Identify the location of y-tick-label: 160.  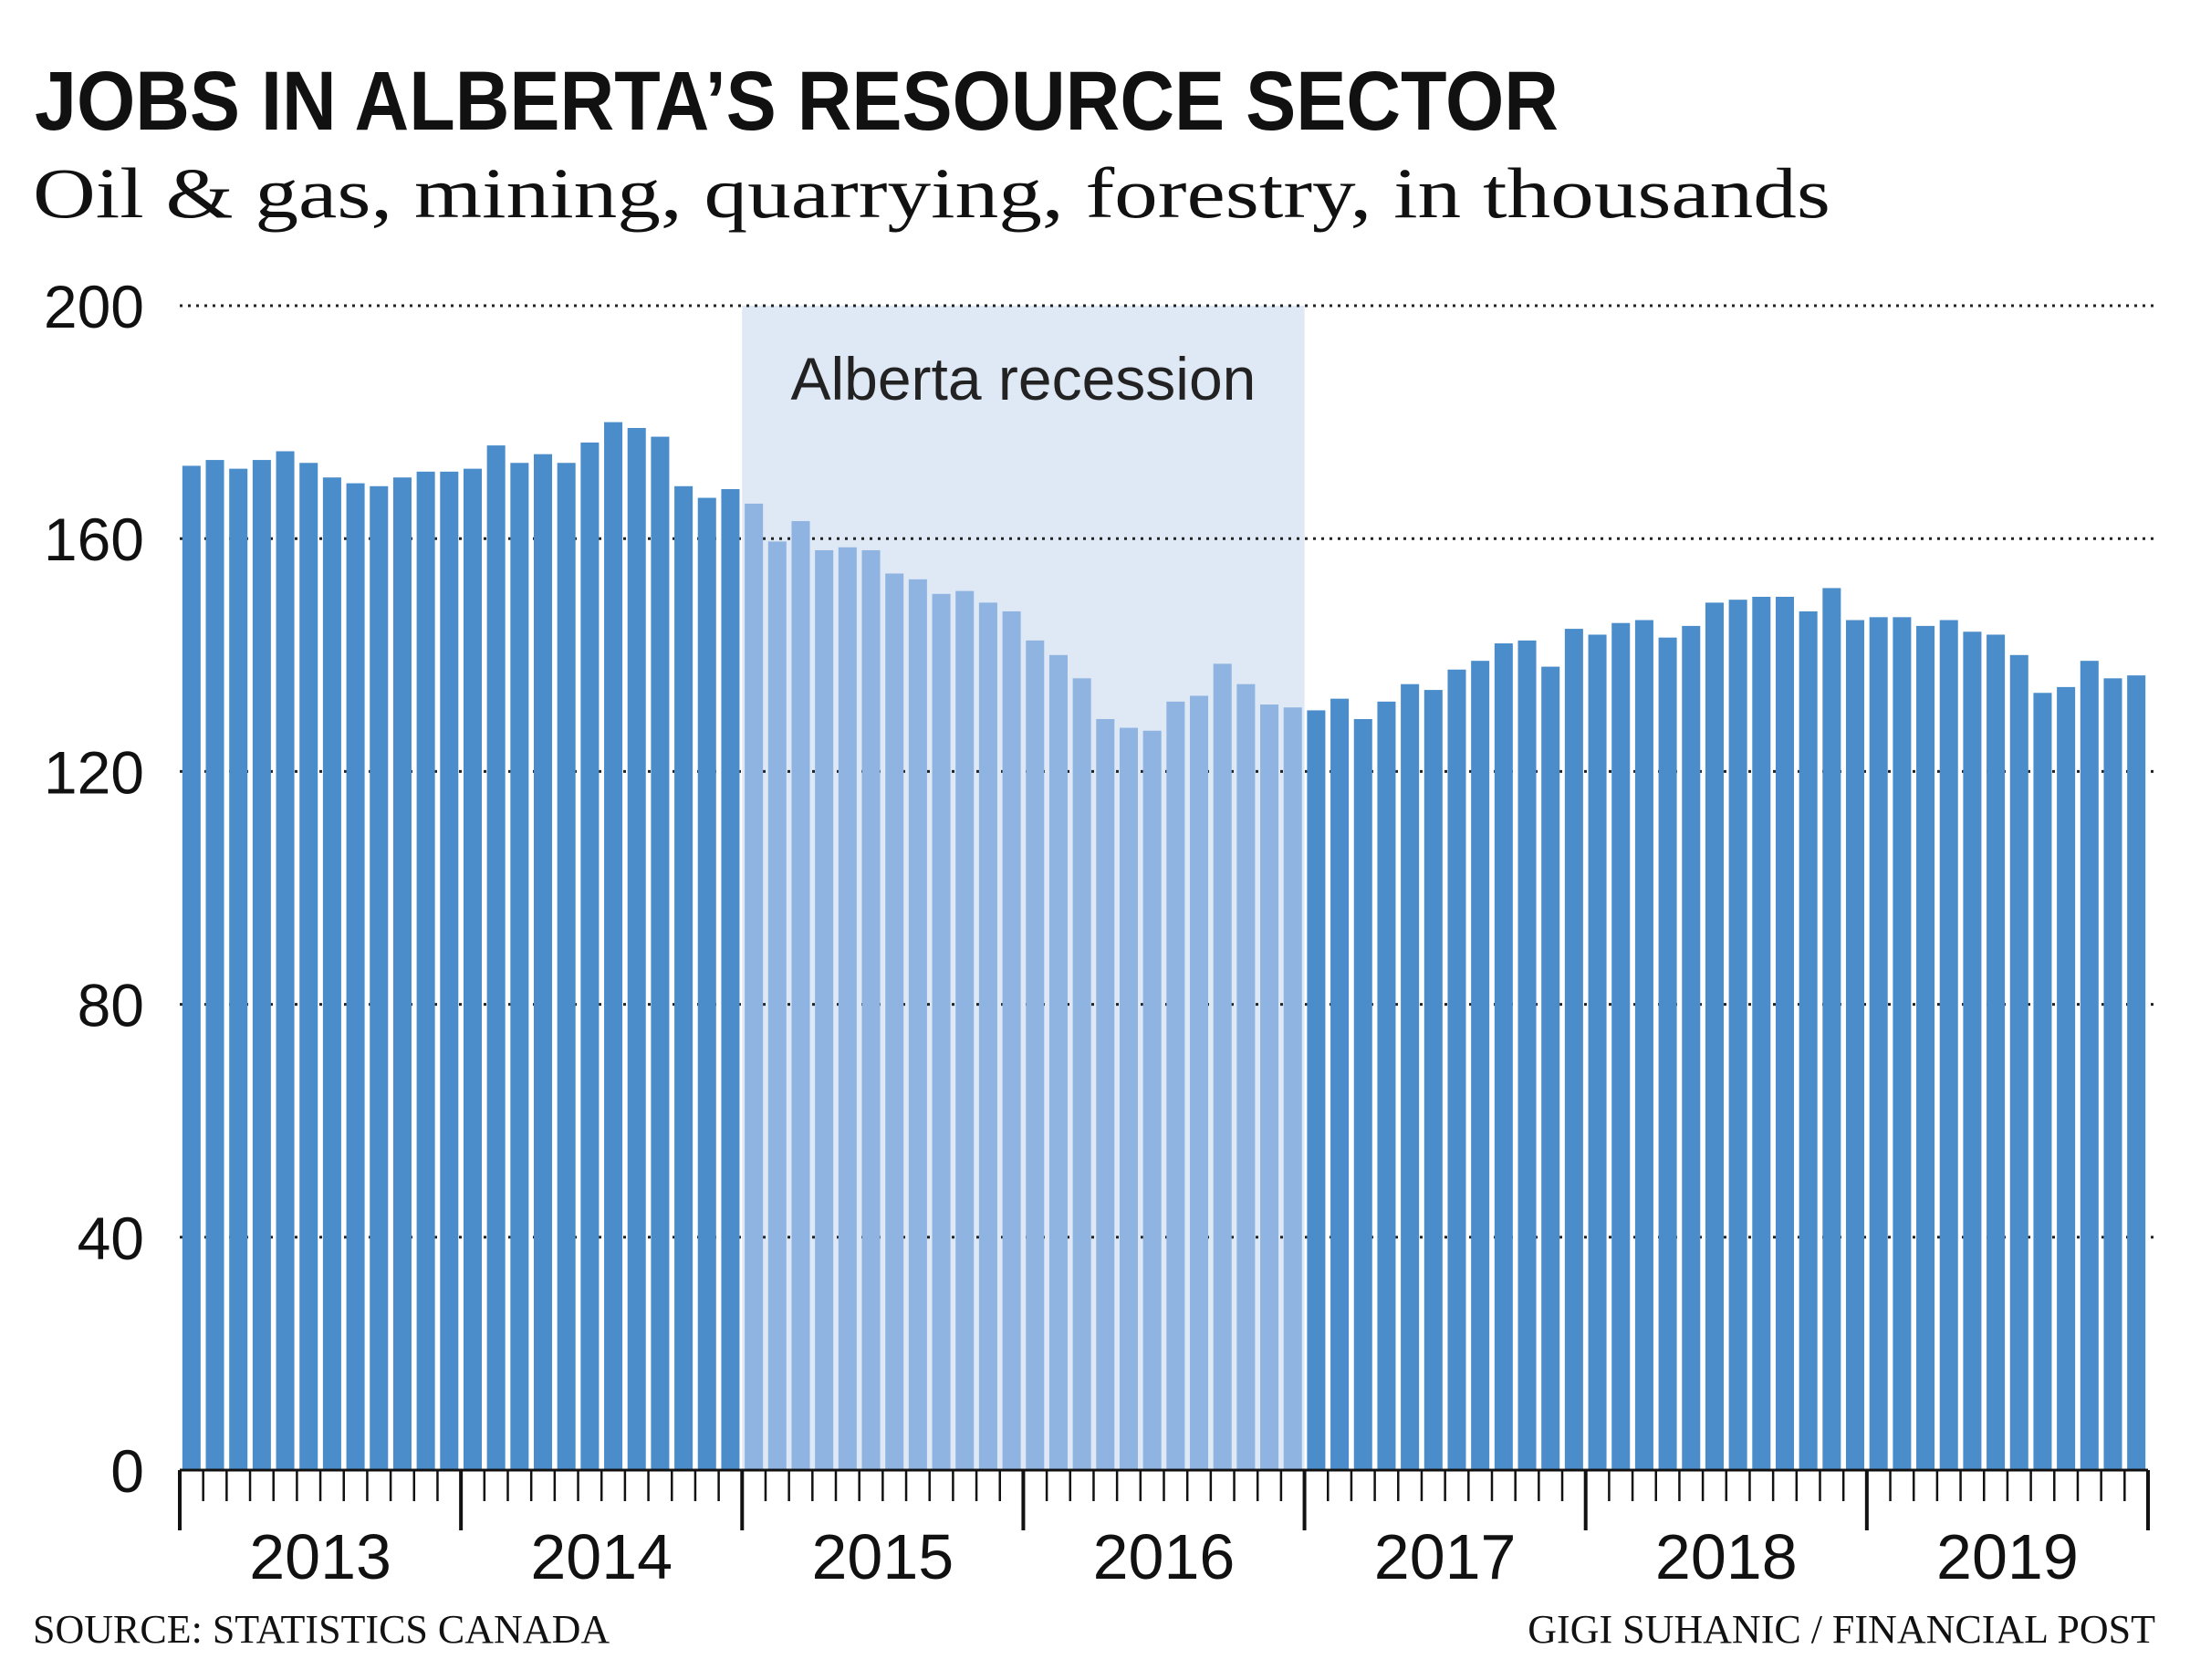
(94, 539).